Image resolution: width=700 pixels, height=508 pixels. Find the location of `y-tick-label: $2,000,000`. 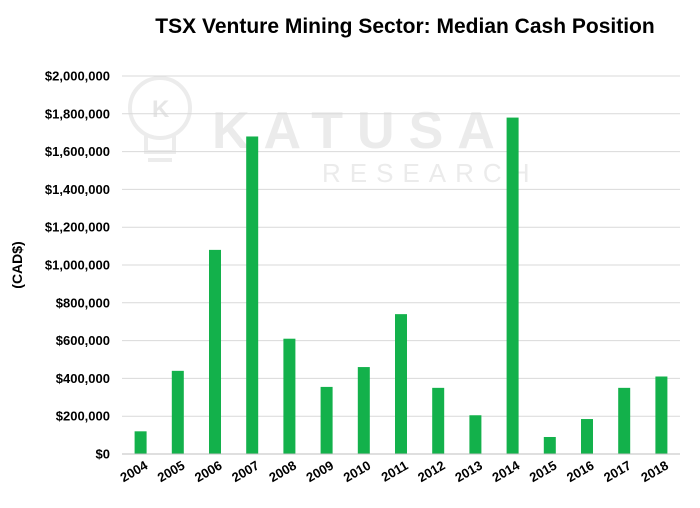

y-tick-label: $2,000,000 is located at coordinates (77, 76).